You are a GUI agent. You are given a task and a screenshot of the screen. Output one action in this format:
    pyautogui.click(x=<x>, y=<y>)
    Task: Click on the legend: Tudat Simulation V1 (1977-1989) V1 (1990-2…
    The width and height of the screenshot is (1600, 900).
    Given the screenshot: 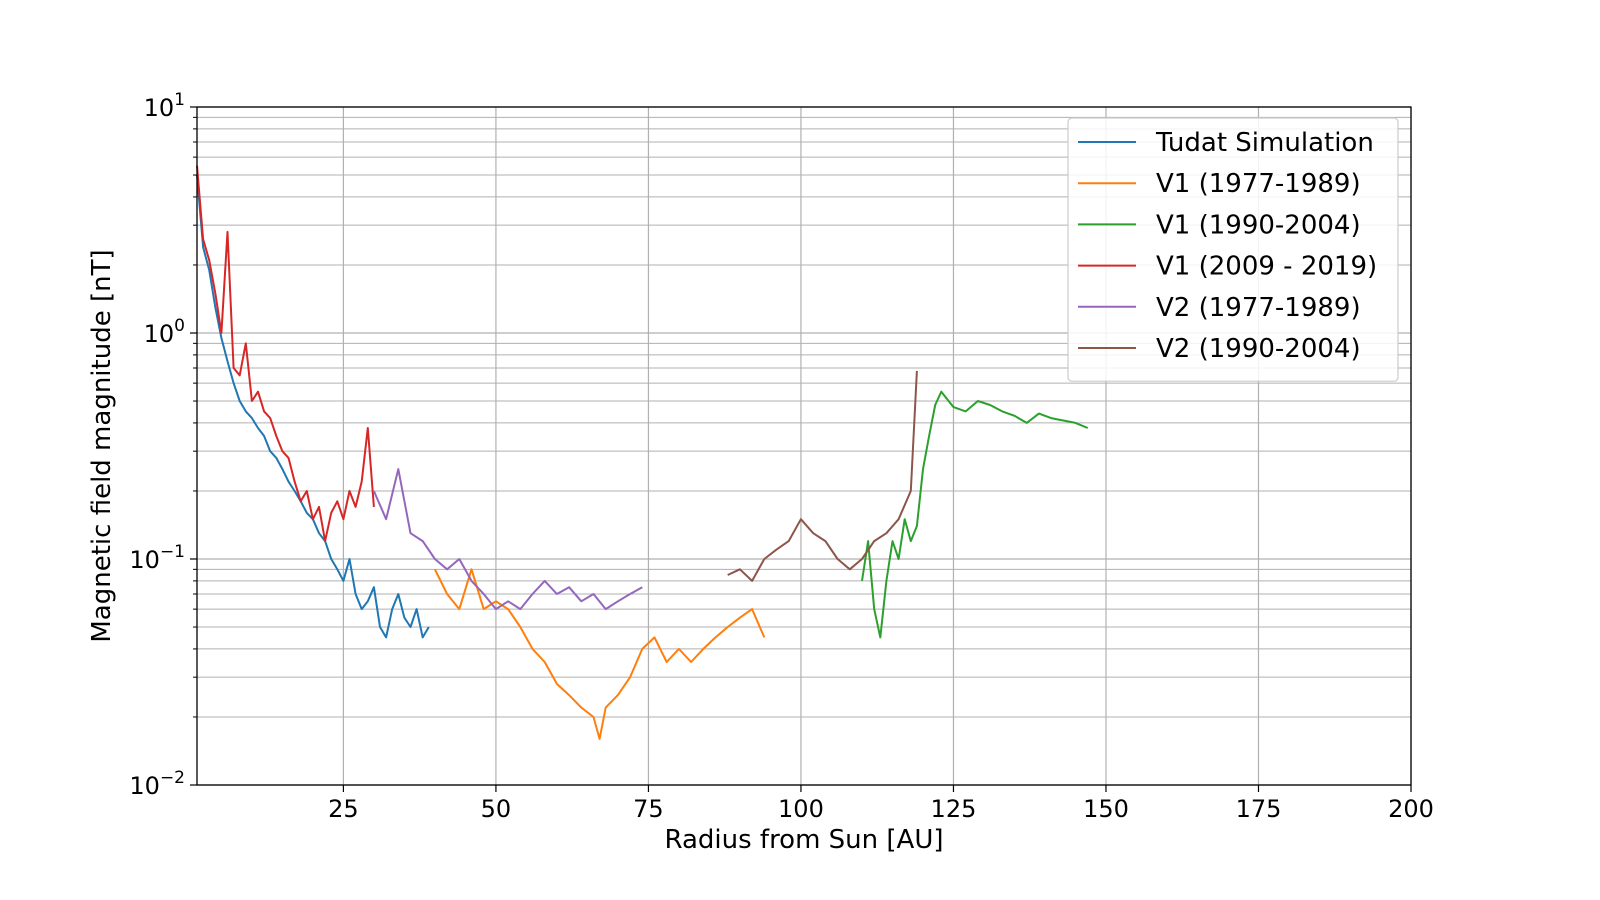 What is the action you would take?
    pyautogui.click(x=1233, y=249)
    